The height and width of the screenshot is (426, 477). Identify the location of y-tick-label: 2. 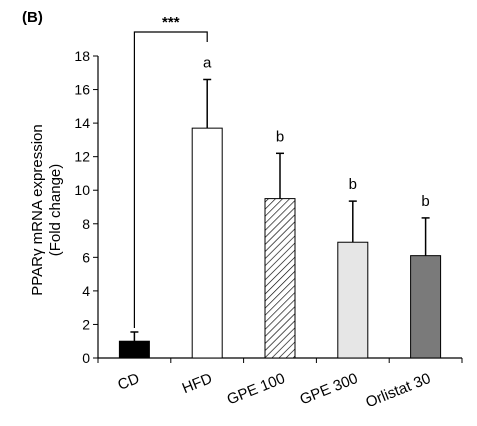
(86, 324).